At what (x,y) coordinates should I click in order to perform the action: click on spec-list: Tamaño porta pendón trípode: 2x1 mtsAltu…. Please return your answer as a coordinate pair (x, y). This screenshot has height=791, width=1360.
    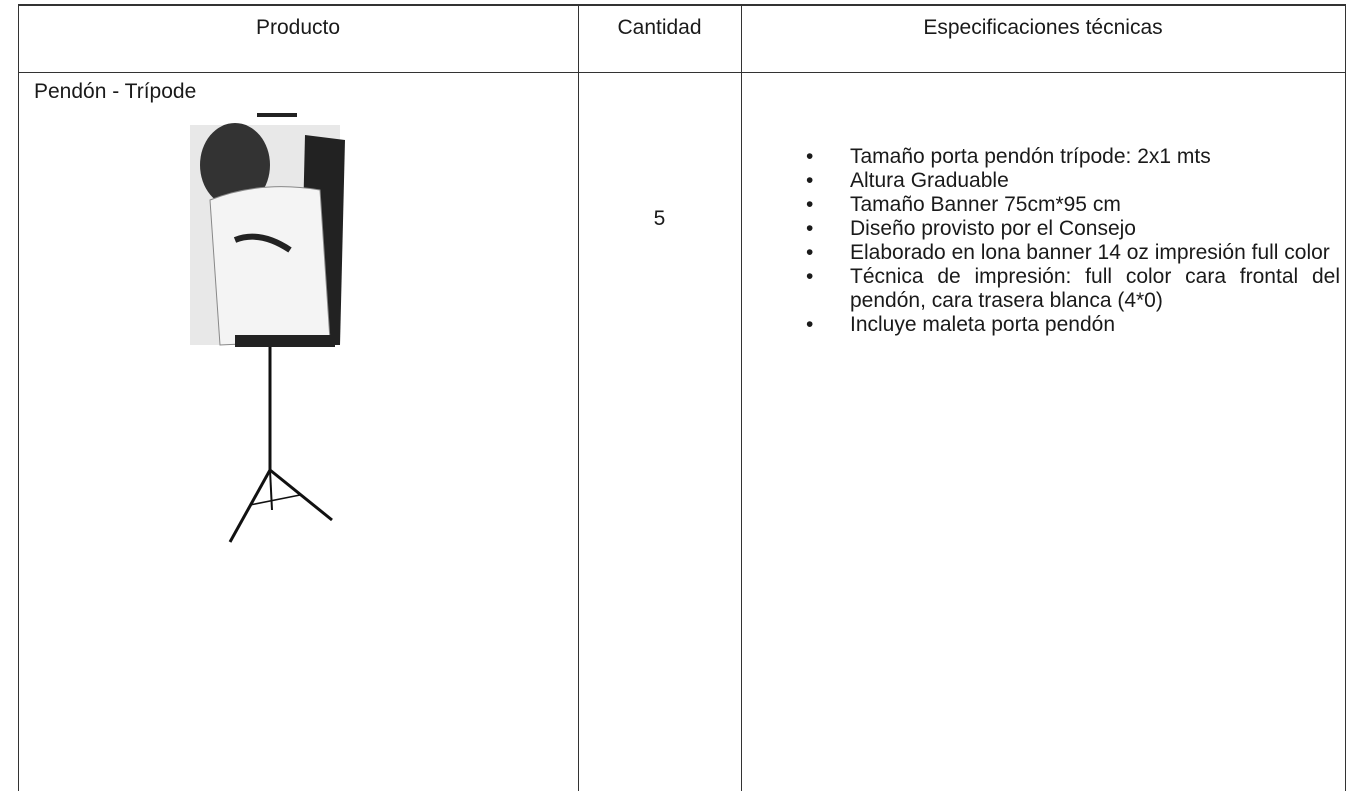
    Looking at the image, I should click on (1073, 241).